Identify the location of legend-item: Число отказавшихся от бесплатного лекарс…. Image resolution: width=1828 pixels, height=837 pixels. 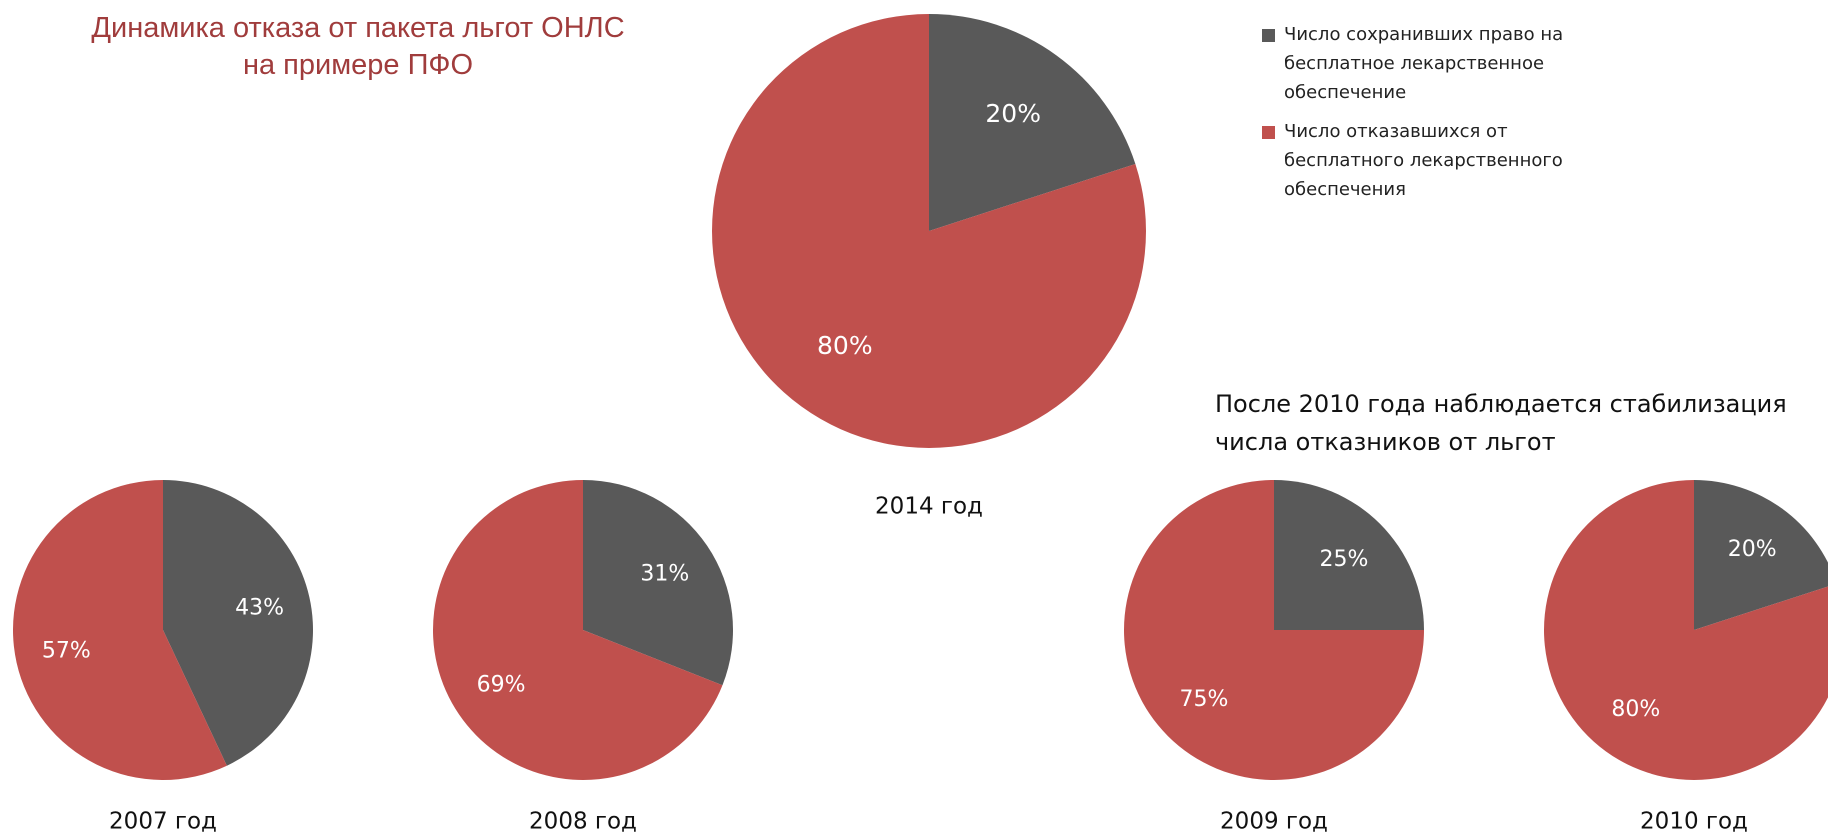
(1427, 160).